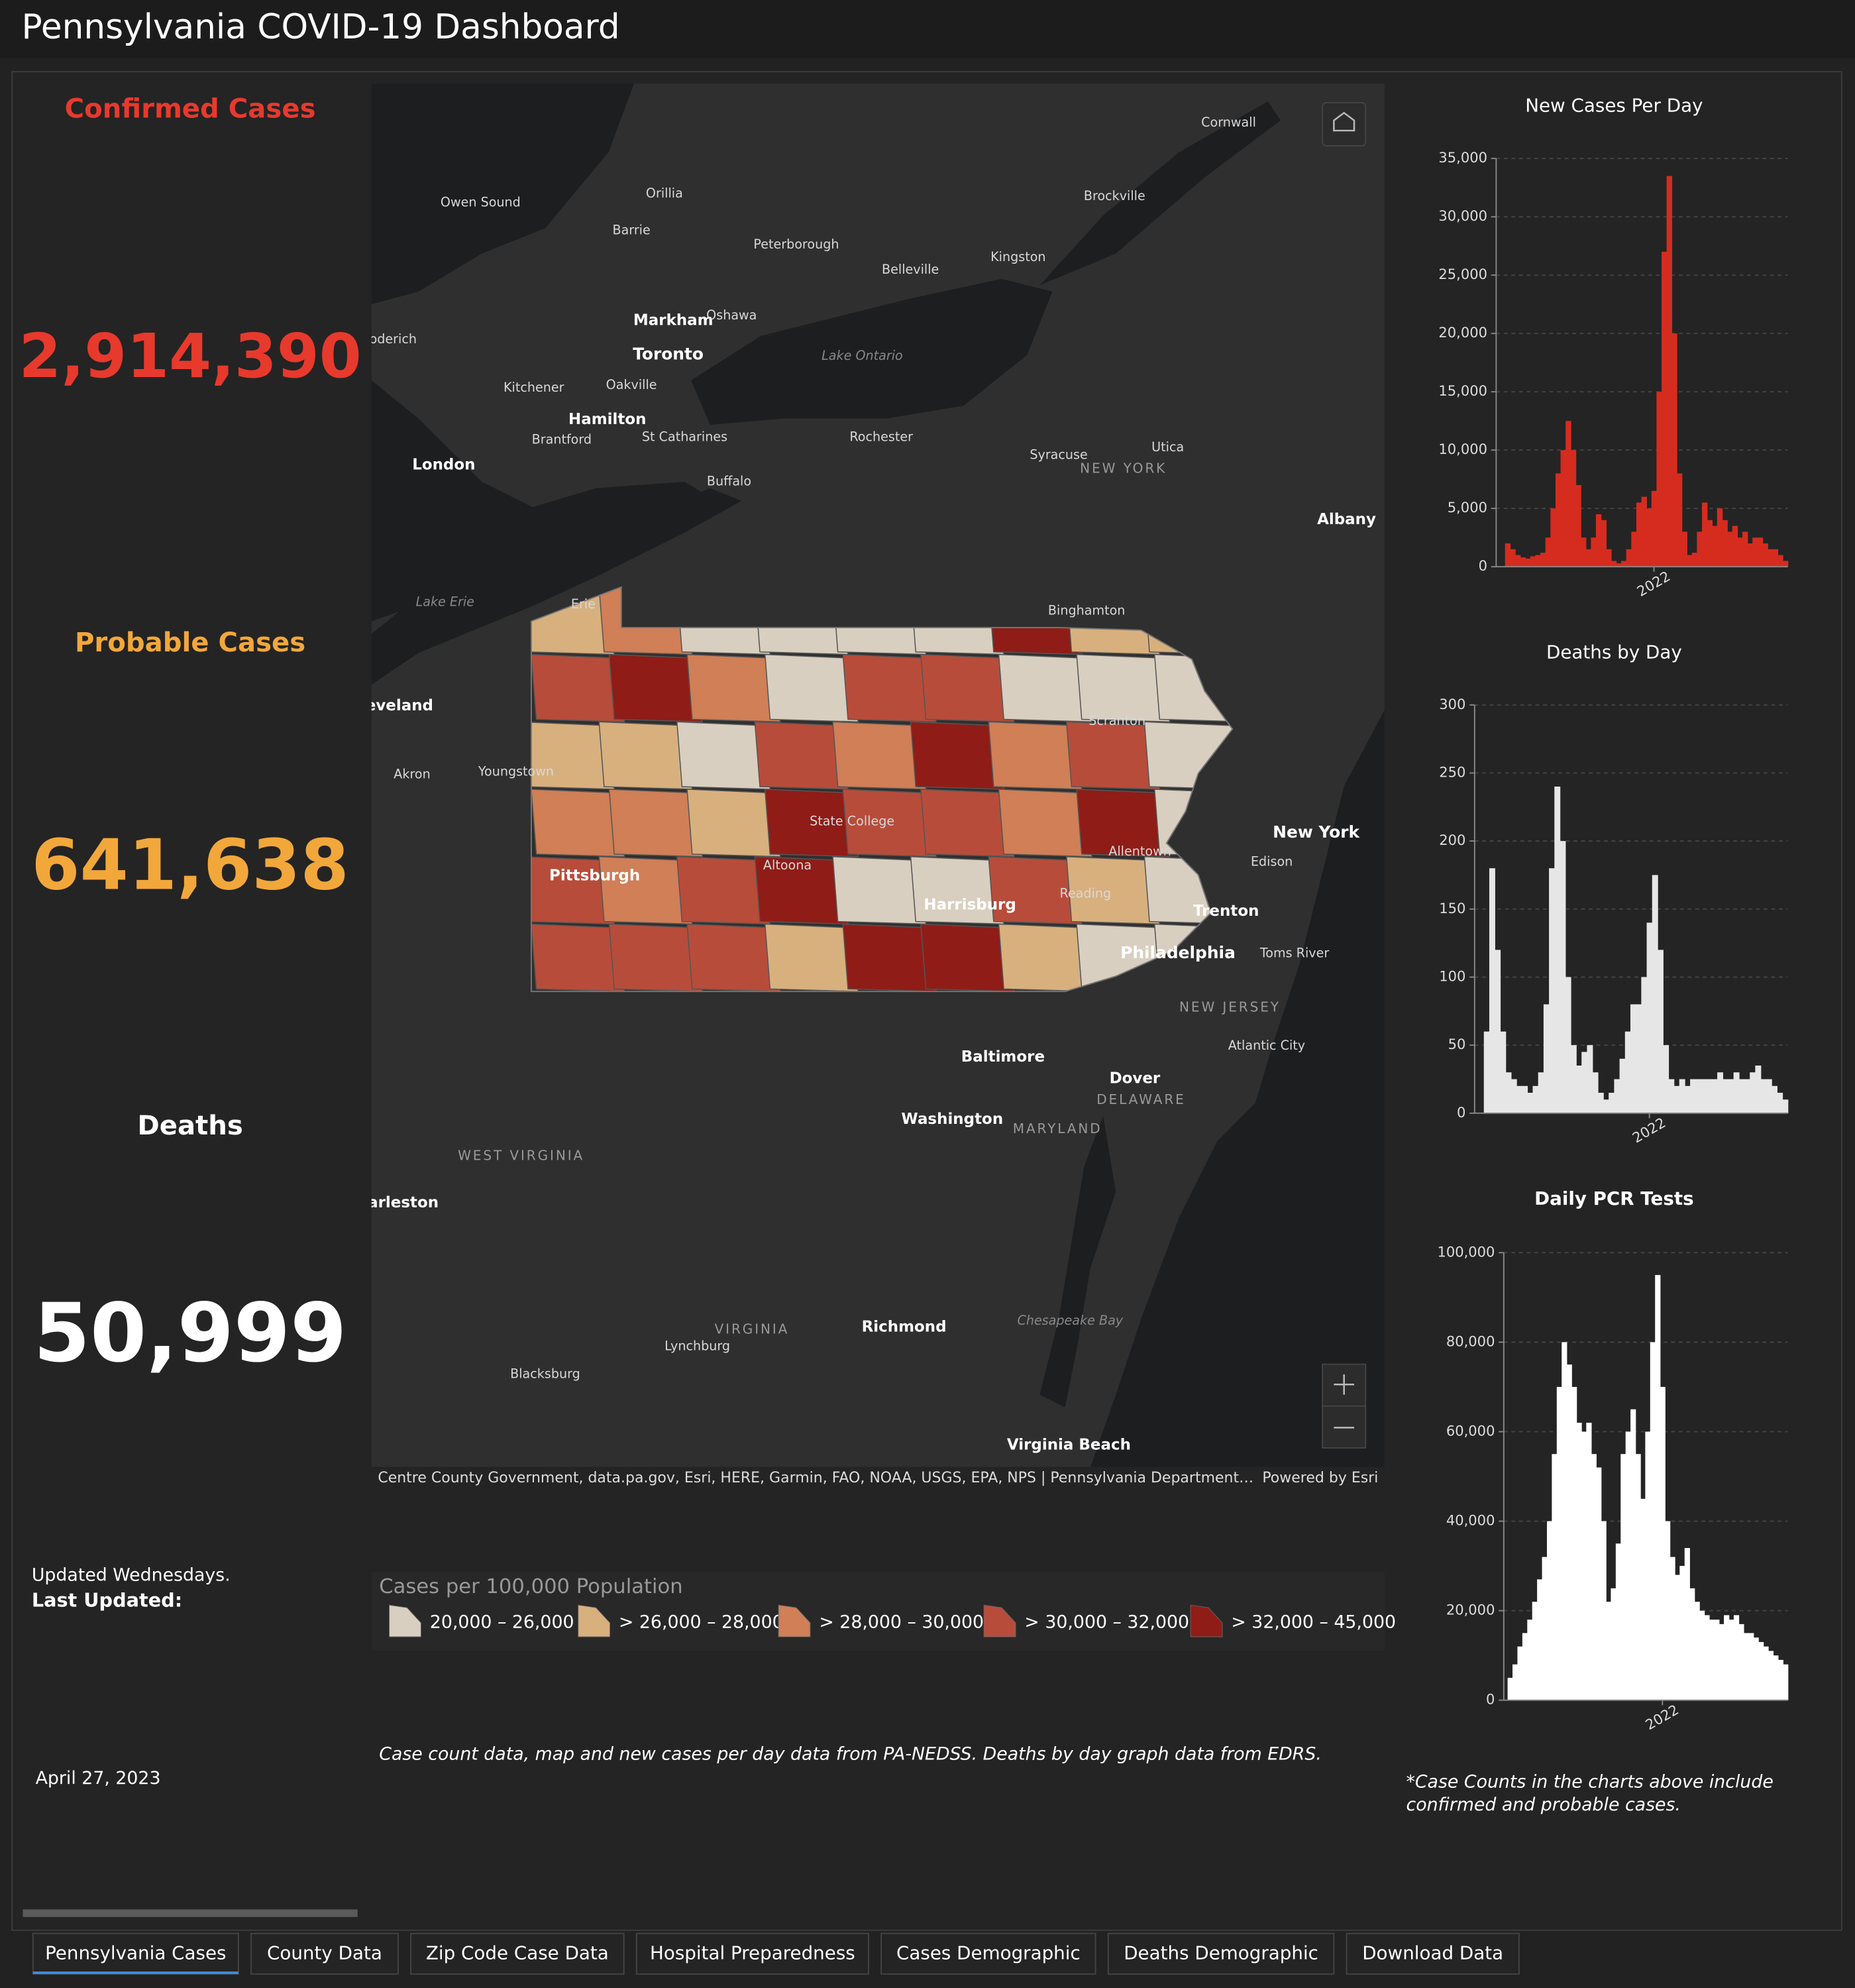 This screenshot has height=1988, width=1855. Describe the element at coordinates (1139, 851) in the screenshot. I see `place-label: Allentown` at that location.